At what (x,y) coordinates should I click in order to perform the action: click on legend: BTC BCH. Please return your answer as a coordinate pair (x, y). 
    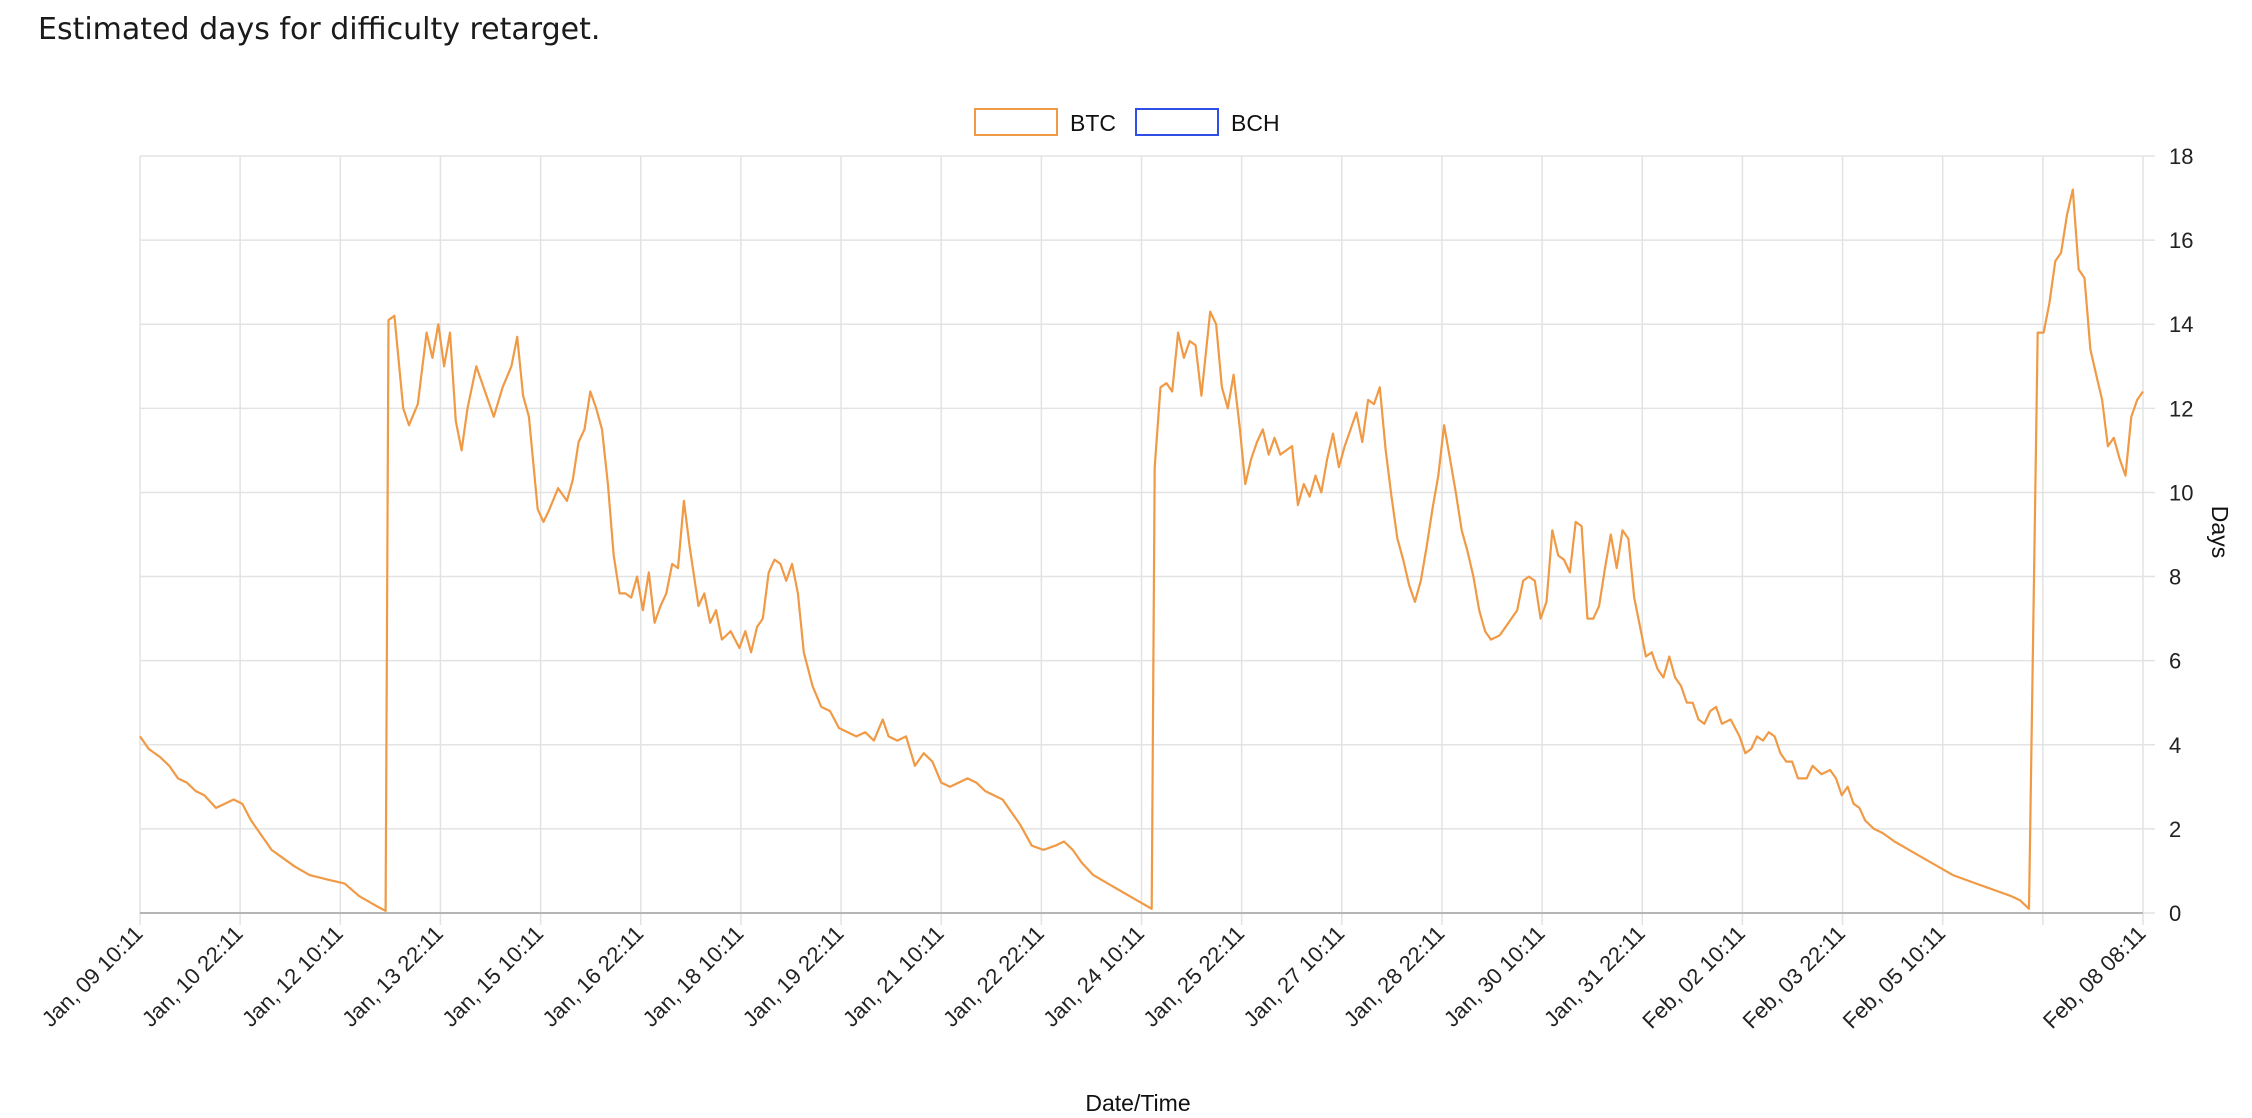
    Looking at the image, I should click on (1127, 122).